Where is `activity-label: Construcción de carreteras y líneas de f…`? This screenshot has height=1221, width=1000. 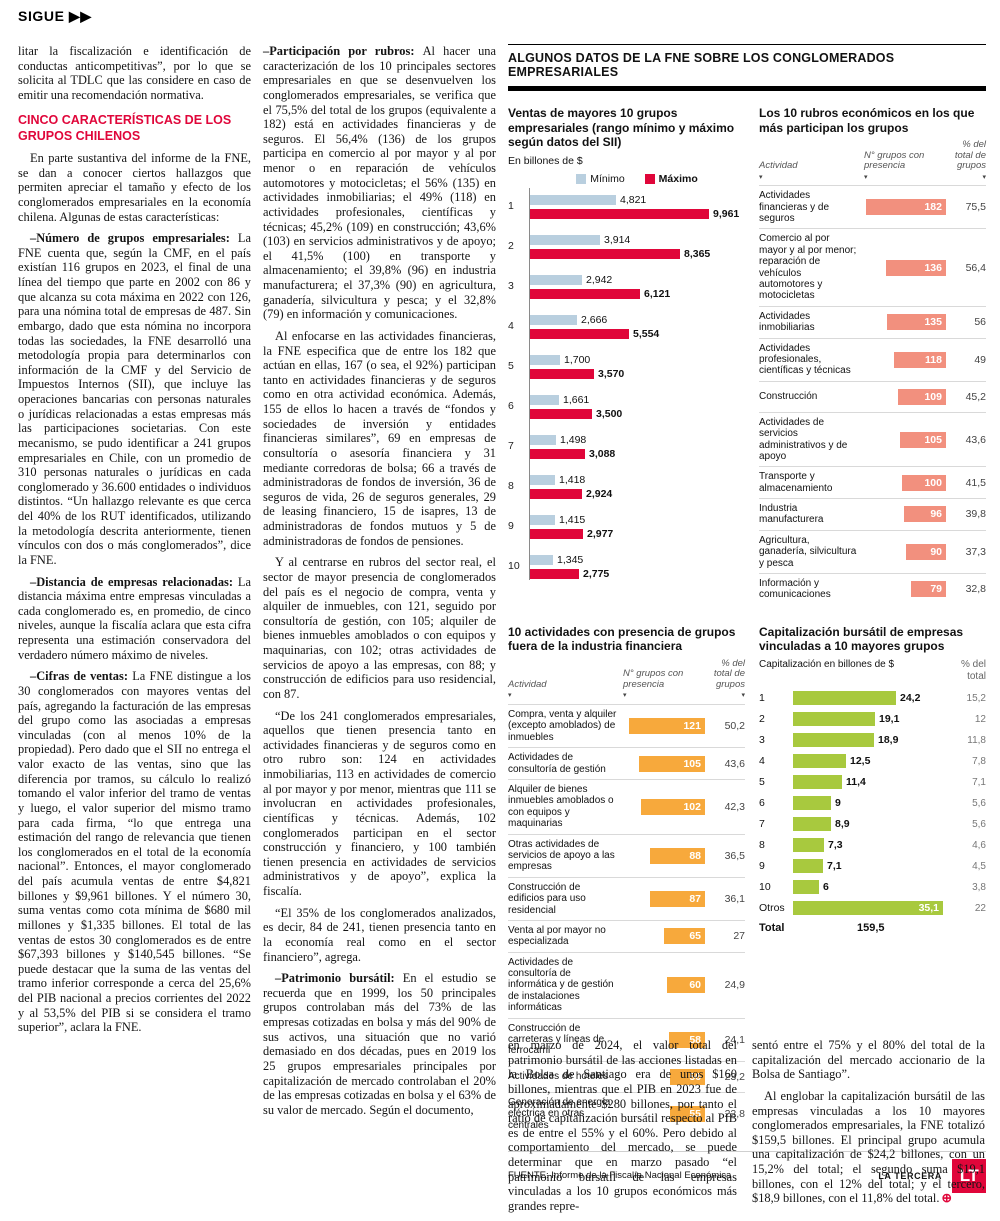 activity-label: Construcción de carreteras y líneas de f… is located at coordinates (556, 1039).